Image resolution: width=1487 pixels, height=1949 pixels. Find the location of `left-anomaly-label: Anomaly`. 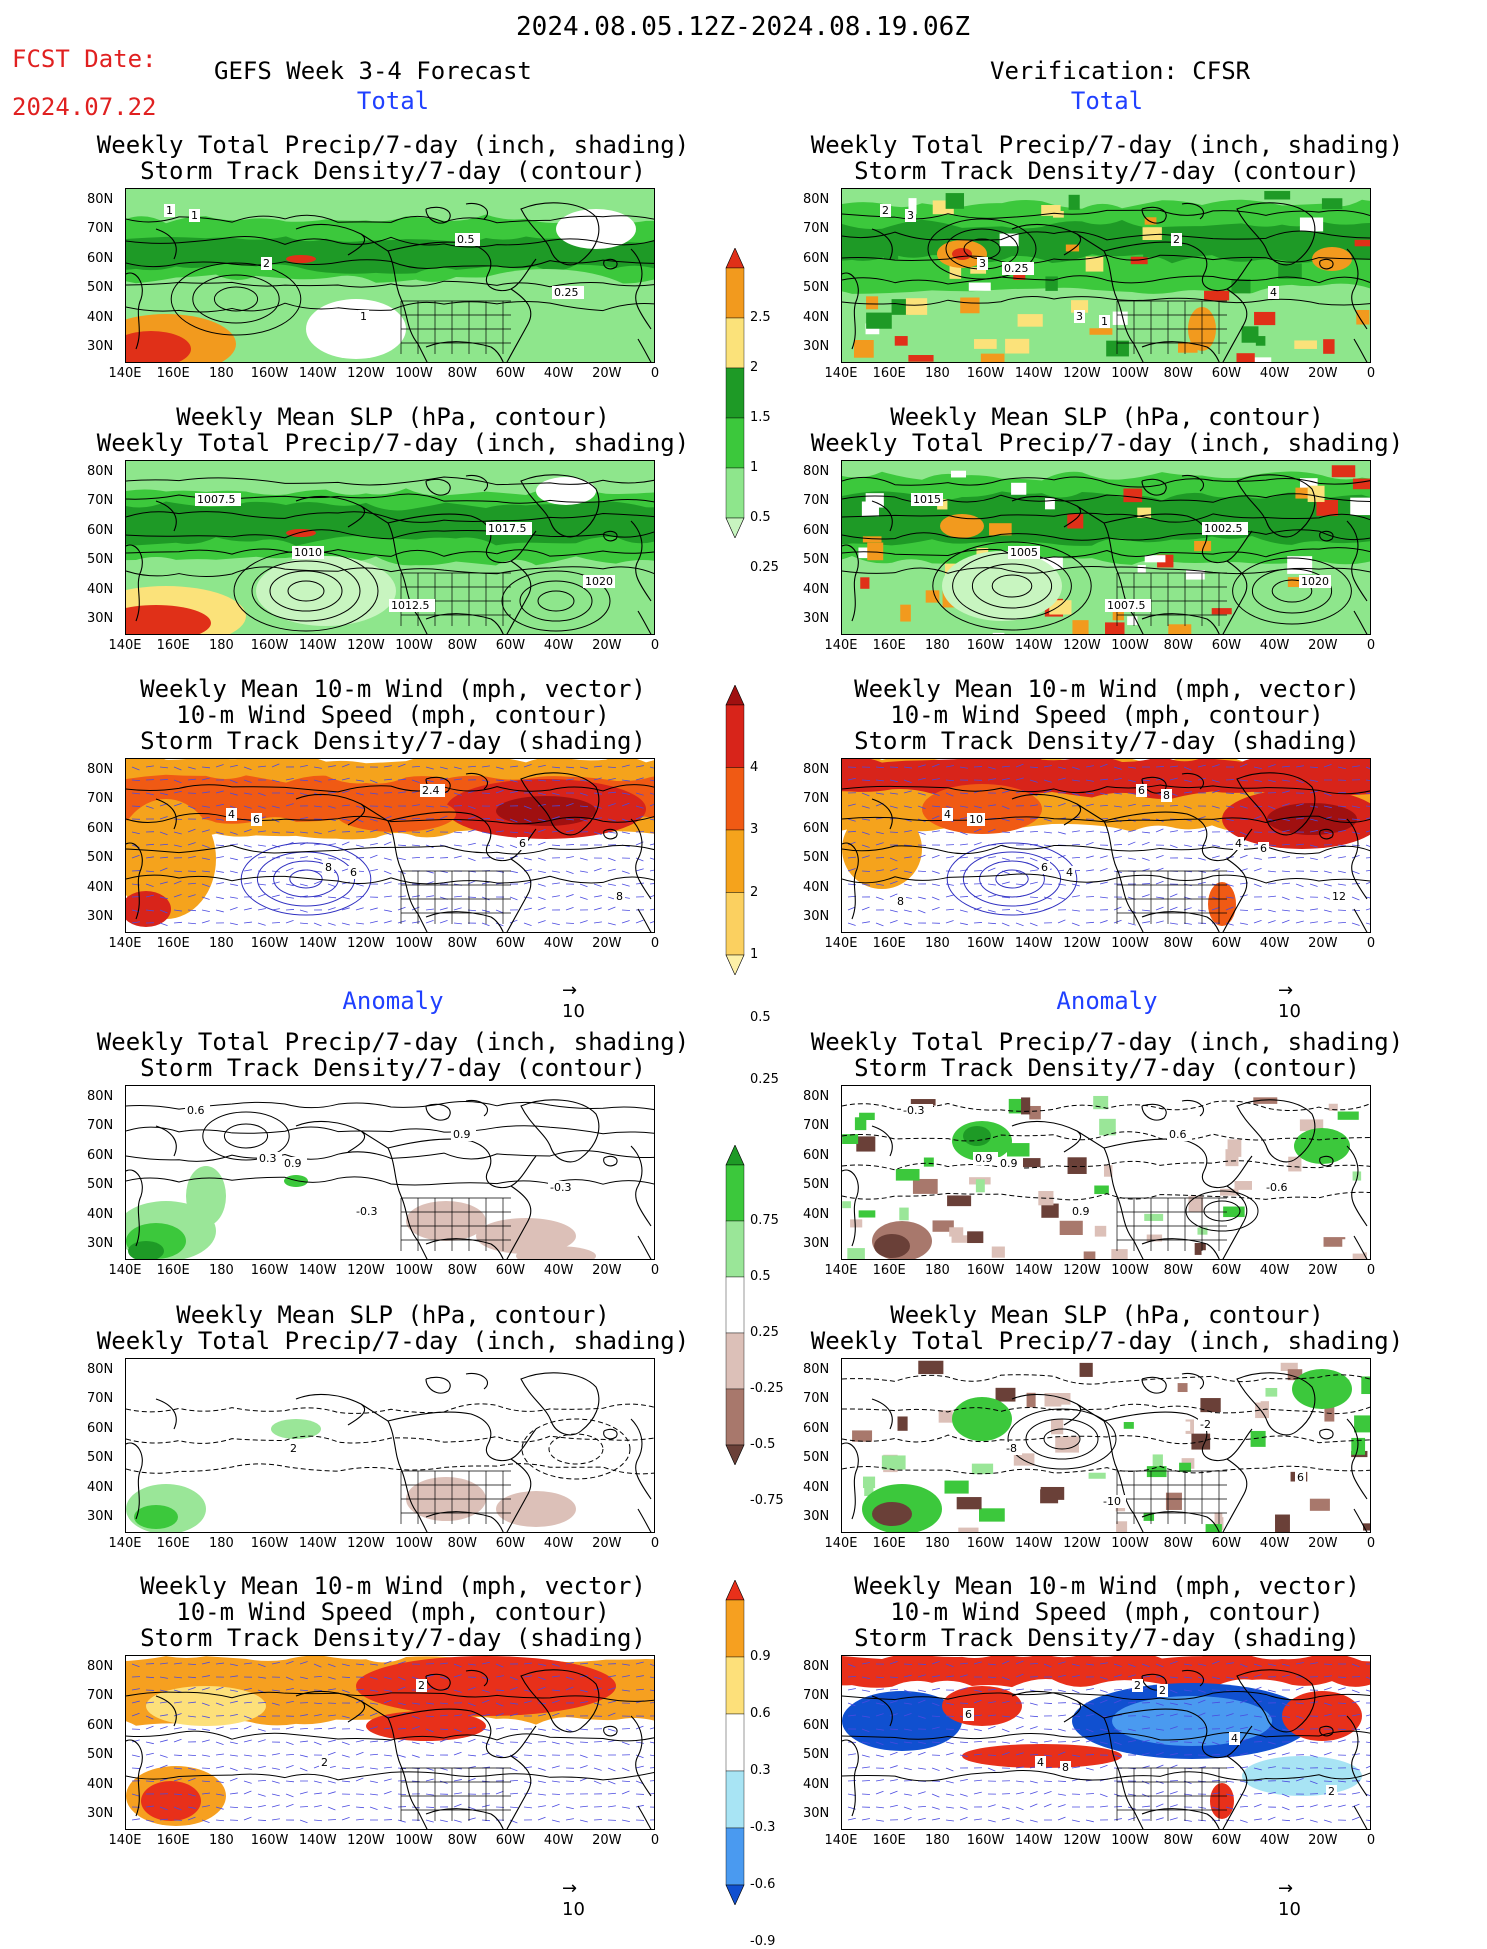

left-anomaly-label: Anomaly is located at coordinates (392, 1001).